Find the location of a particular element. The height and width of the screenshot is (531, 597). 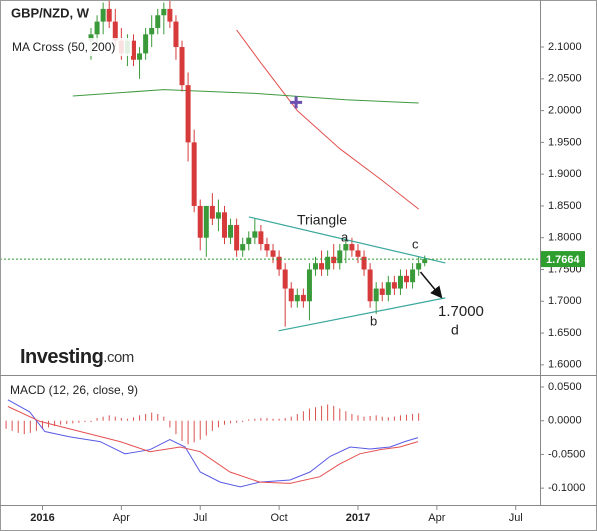

y-tick-label: 2.0500 is located at coordinates (565, 79).